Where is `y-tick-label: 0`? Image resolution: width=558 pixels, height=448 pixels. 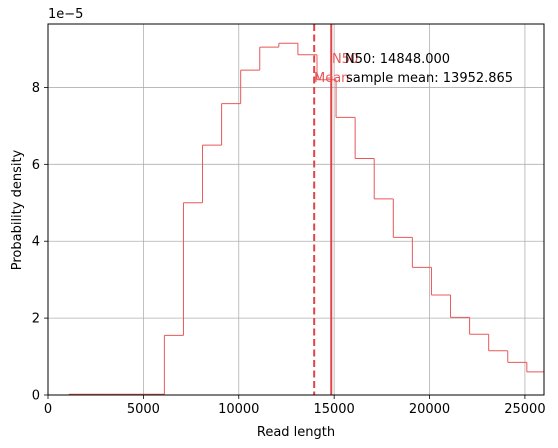 y-tick-label: 0 is located at coordinates (36, 396).